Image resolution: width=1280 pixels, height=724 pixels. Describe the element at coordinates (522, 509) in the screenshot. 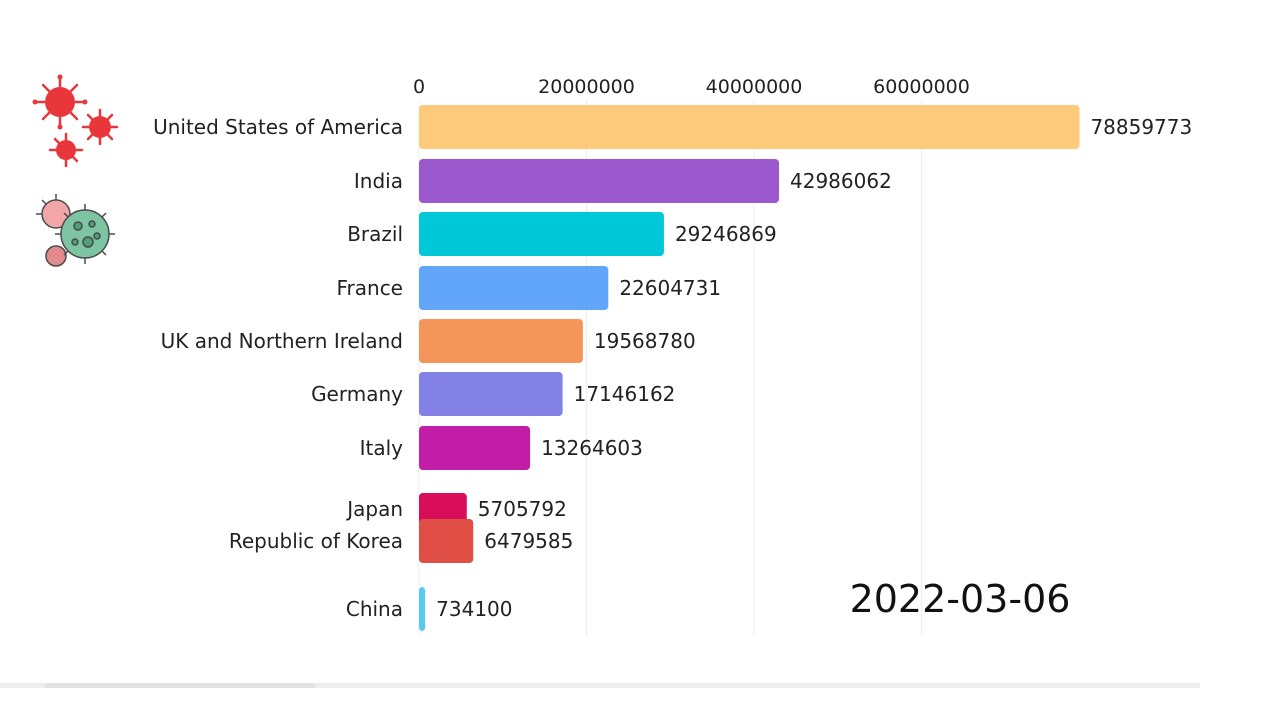

I see `value-label: 5705792` at that location.